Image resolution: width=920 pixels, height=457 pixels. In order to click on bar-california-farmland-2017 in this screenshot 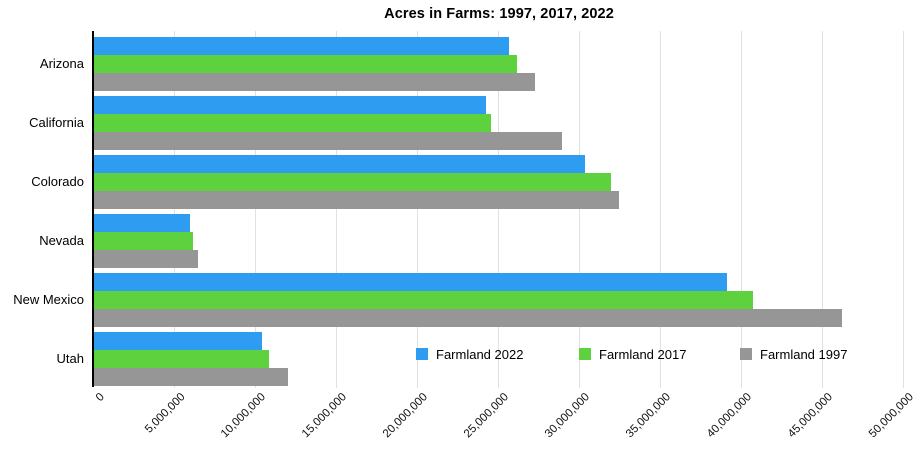, I will do `click(292, 123)`.